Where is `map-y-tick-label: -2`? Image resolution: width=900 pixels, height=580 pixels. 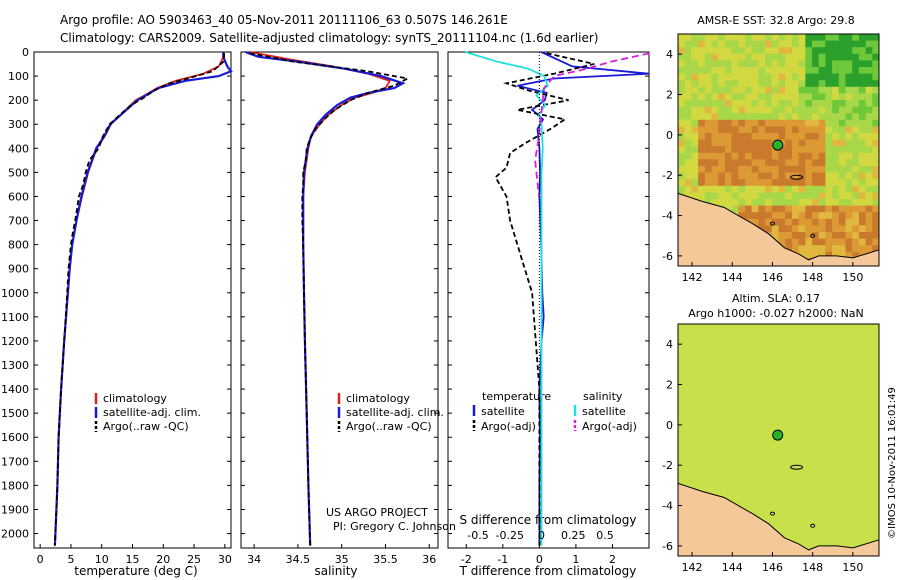
map-y-tick-label: -2 is located at coordinates (667, 465).